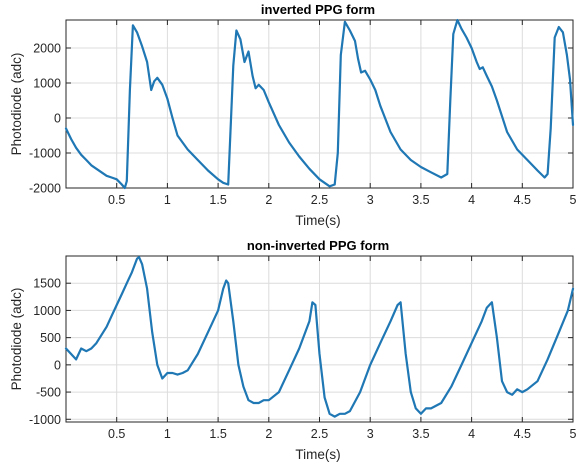 This screenshot has height=464, width=579. Describe the element at coordinates (420, 434) in the screenshot. I see `chart-2-xtick-label: 3.5` at that location.